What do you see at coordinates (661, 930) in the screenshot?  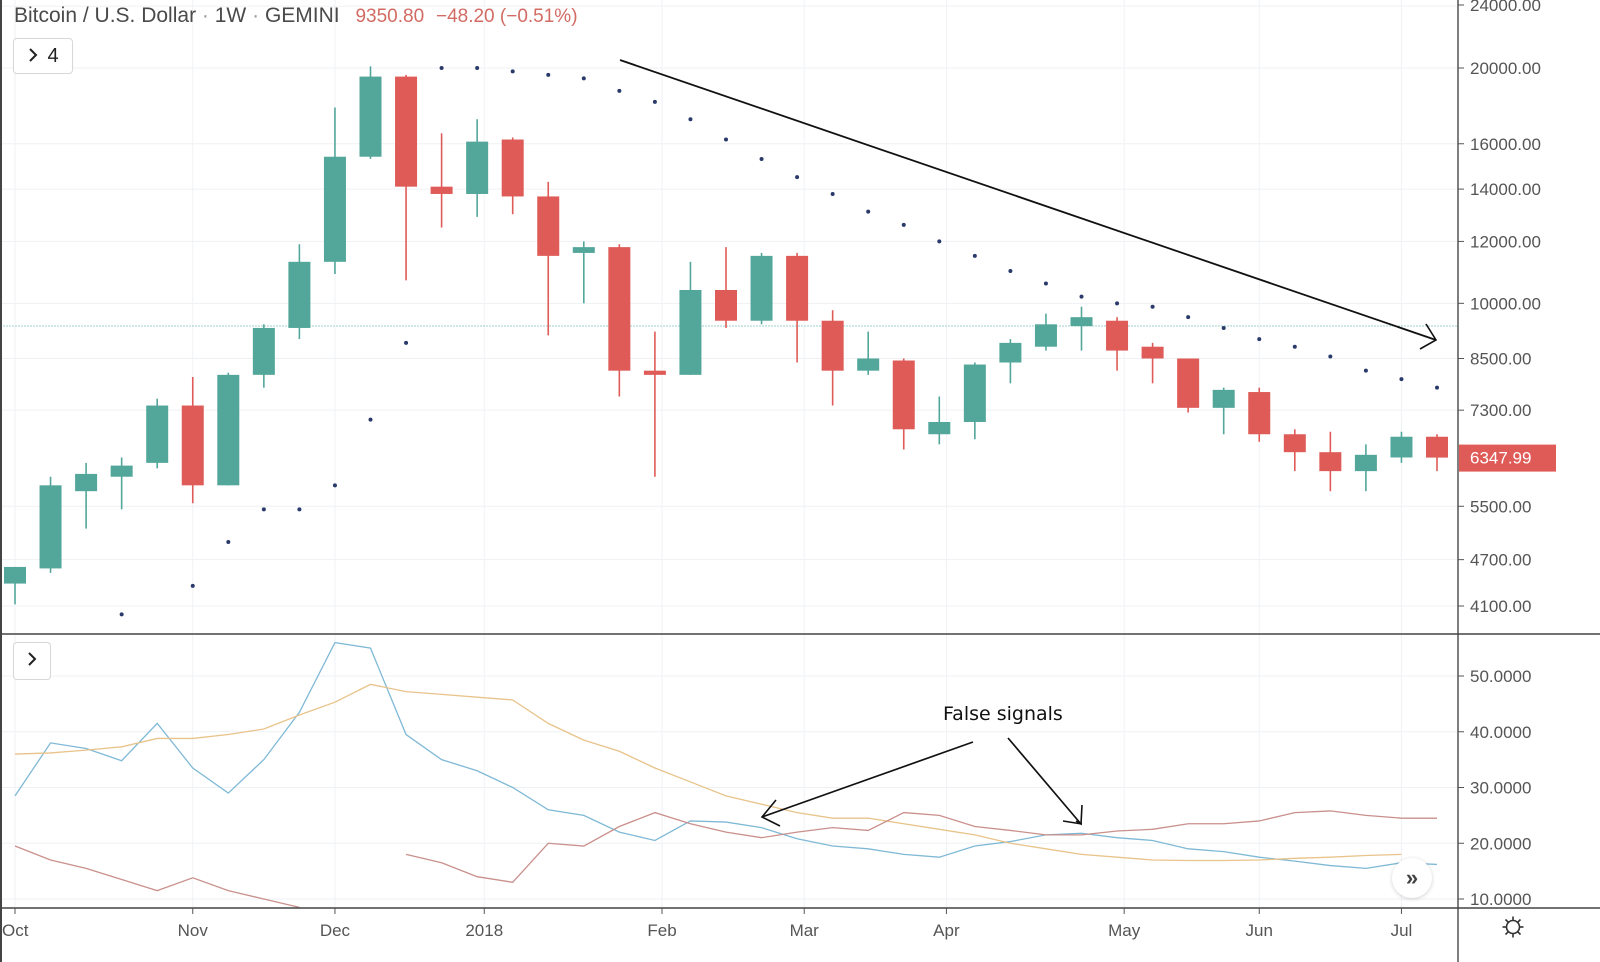 I see `time-tick-label: Feb` at bounding box center [661, 930].